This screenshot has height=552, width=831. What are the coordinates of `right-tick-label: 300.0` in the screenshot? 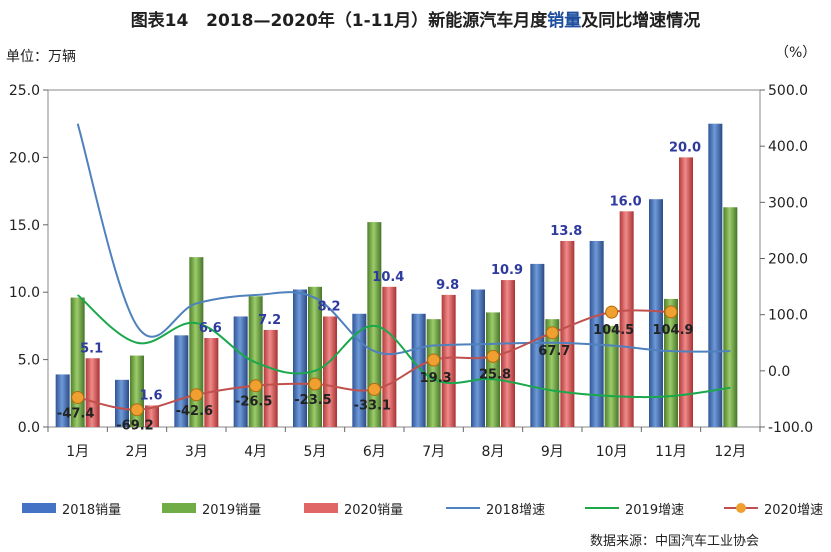 It's located at (788, 203).